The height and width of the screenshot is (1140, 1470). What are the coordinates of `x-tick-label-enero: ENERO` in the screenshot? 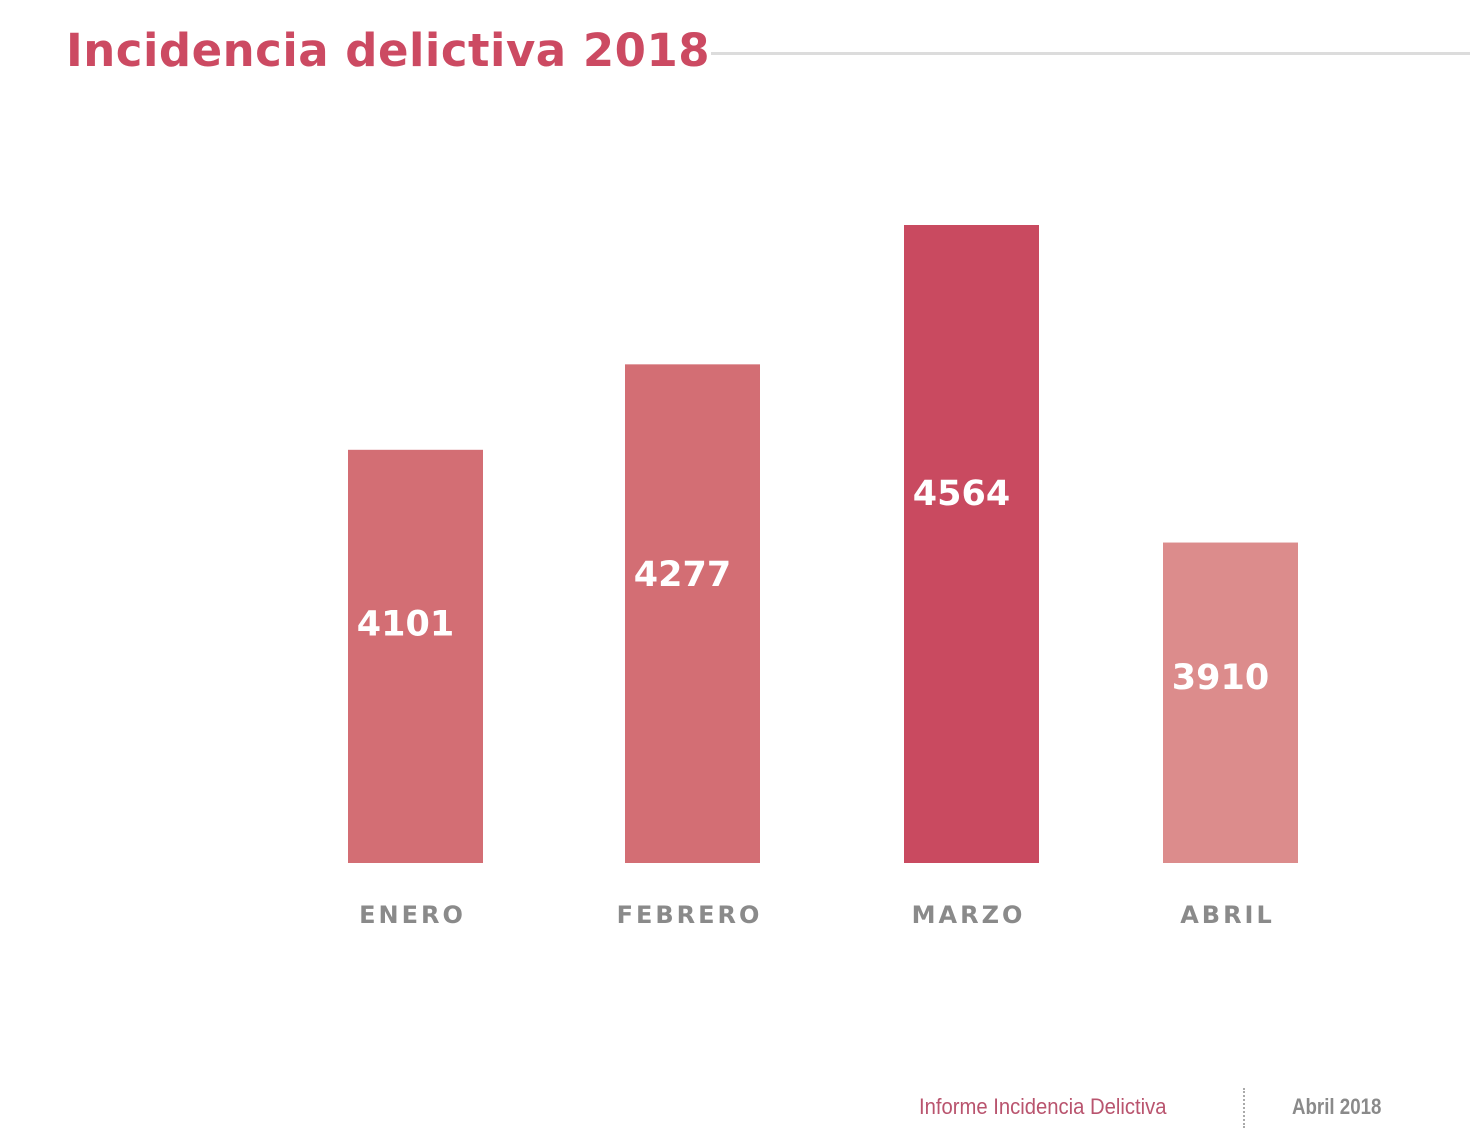 It's located at (412, 915).